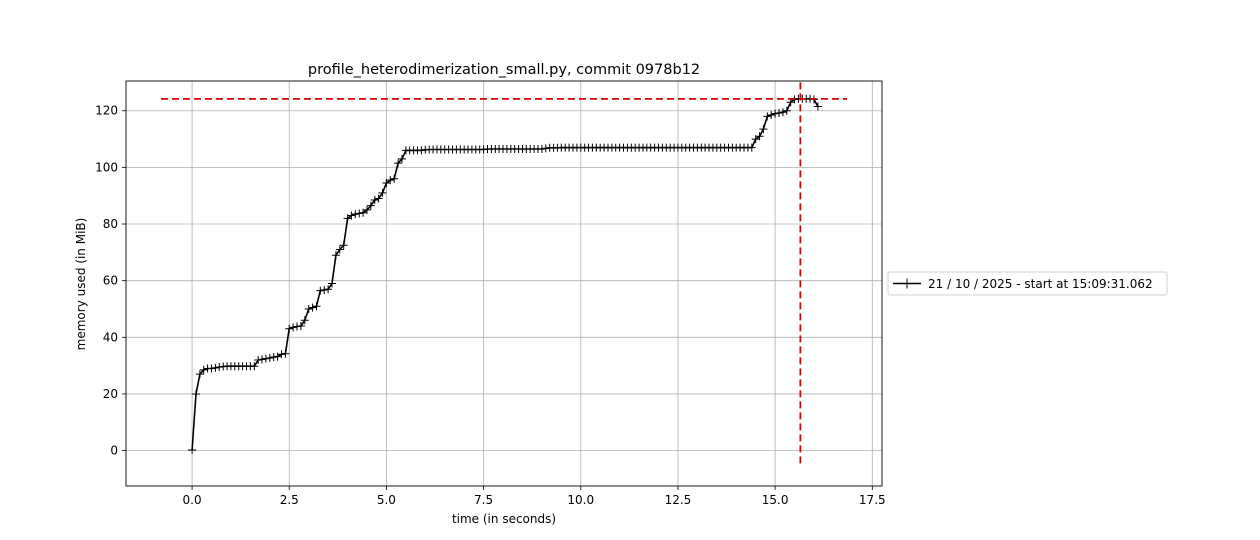  I want to click on y-tick-label: 60, so click(110, 281).